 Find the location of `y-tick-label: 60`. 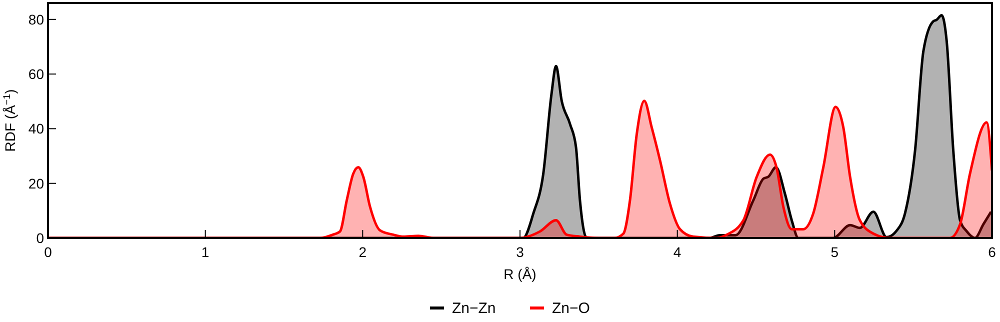

y-tick-label: 60 is located at coordinates (36, 74).